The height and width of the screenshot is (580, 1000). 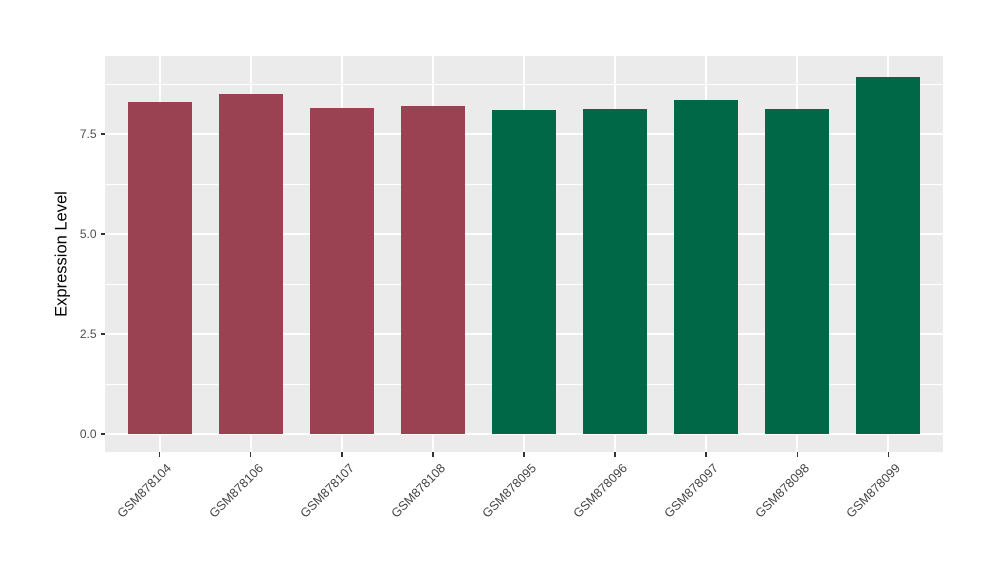 What do you see at coordinates (509, 491) in the screenshot?
I see `x-tick-label-GSM878095: GSM878095` at bounding box center [509, 491].